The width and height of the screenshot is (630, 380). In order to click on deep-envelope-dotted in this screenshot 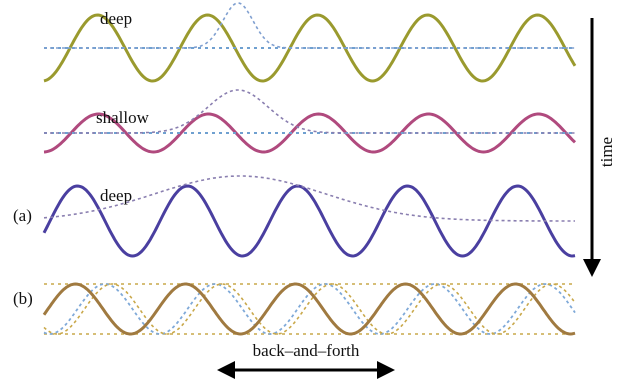, I will do `click(309, 25)`.